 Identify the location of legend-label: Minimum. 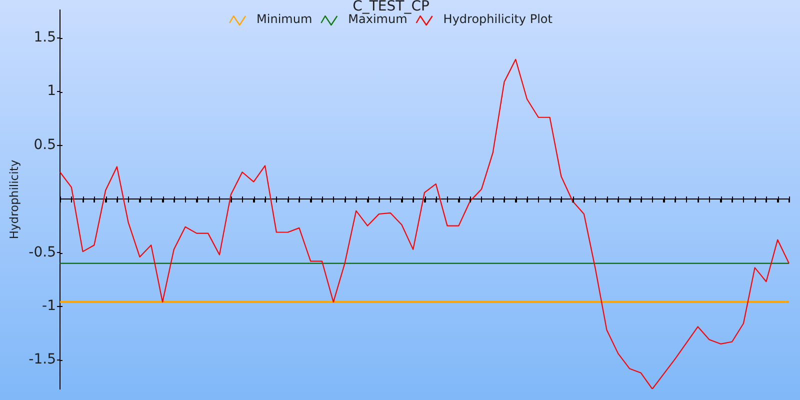
(284, 19).